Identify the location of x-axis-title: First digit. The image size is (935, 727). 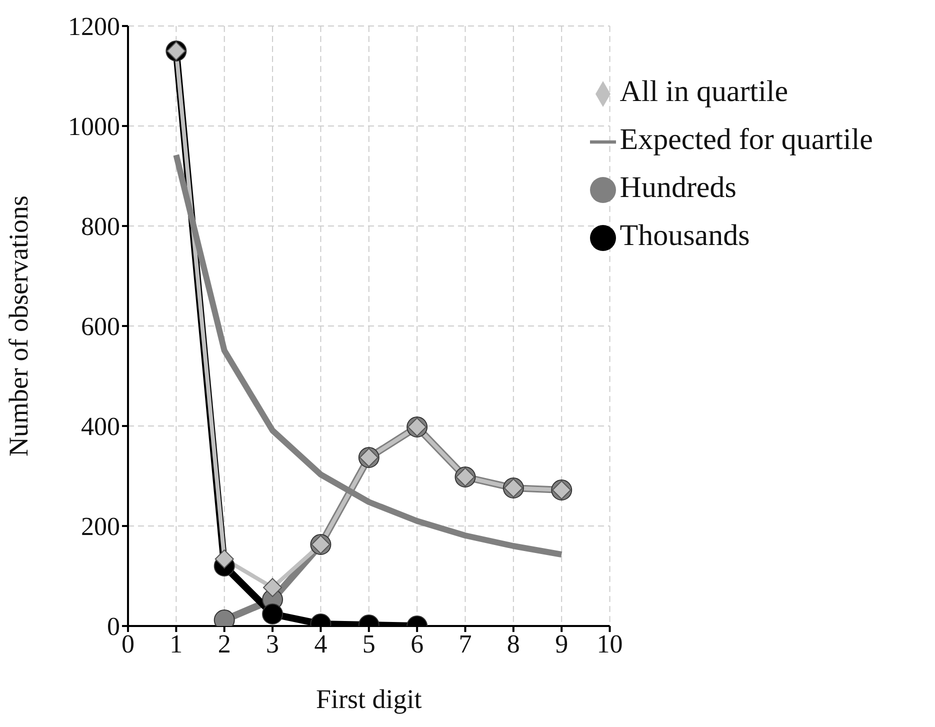
(369, 699).